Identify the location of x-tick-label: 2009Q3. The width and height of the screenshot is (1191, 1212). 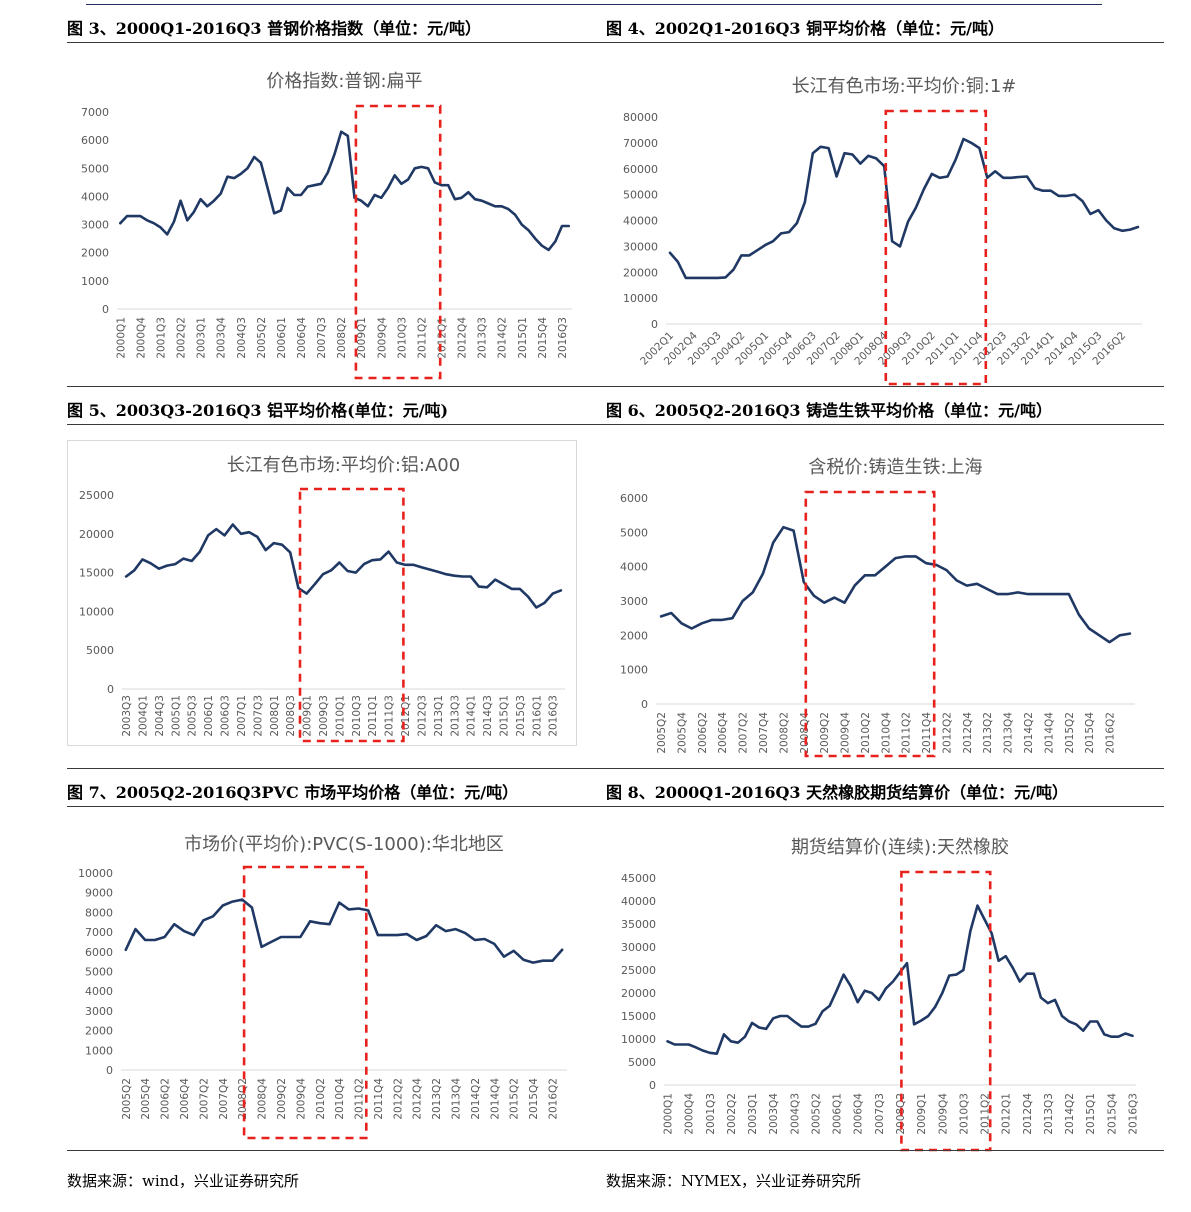
(324, 716).